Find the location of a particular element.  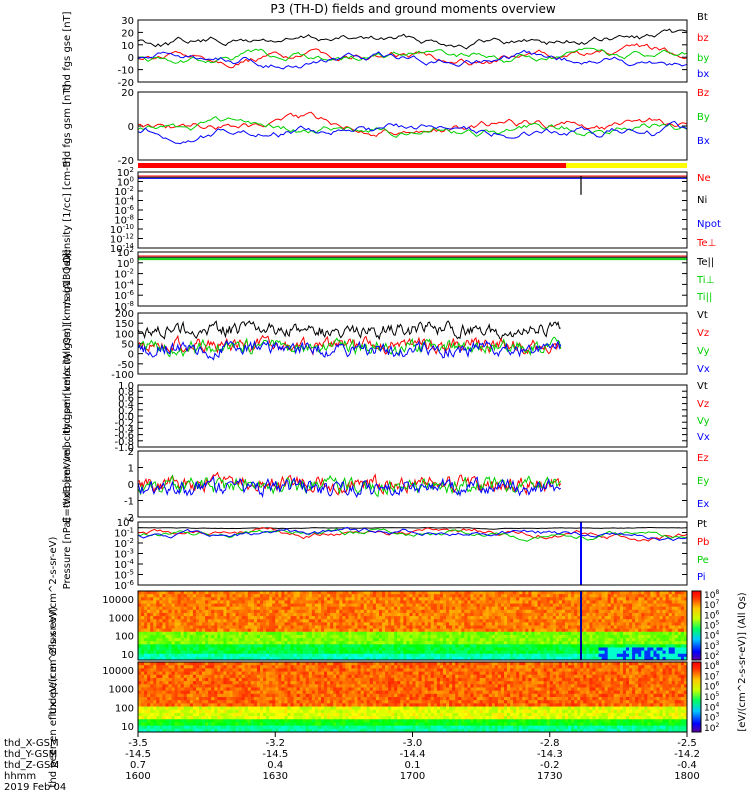

panel-tick-label: 10 is located at coordinates (127, 46).